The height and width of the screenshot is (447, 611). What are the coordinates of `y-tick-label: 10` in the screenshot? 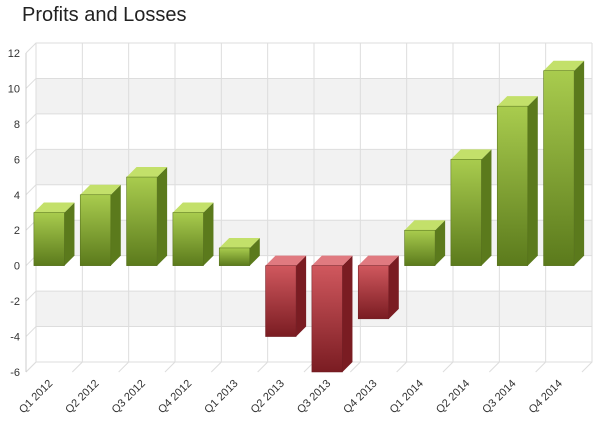 It's located at (14, 89).